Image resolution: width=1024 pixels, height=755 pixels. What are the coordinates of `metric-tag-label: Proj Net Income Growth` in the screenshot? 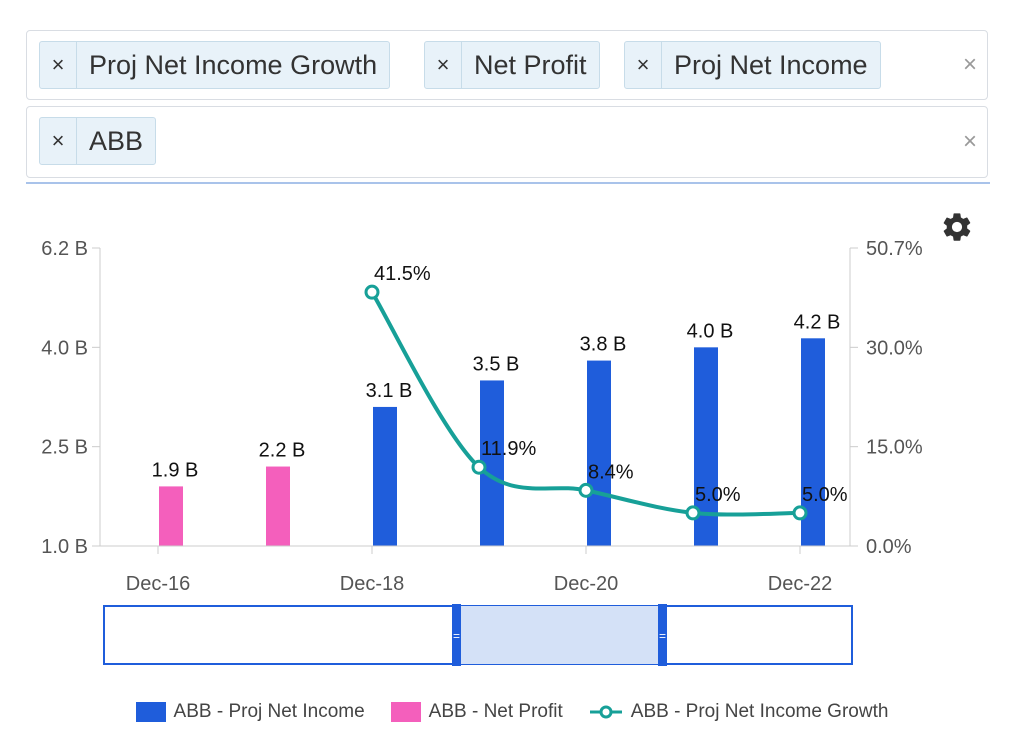 It's located at (233, 64).